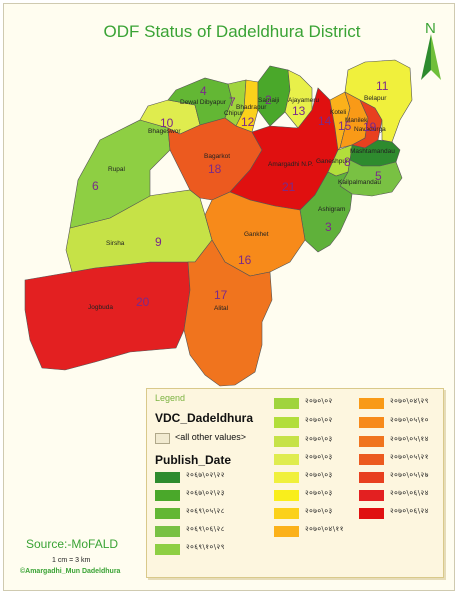 The height and width of the screenshot is (600, 464). What do you see at coordinates (221, 295) in the screenshot?
I see `vdc-number-17: 17` at bounding box center [221, 295].